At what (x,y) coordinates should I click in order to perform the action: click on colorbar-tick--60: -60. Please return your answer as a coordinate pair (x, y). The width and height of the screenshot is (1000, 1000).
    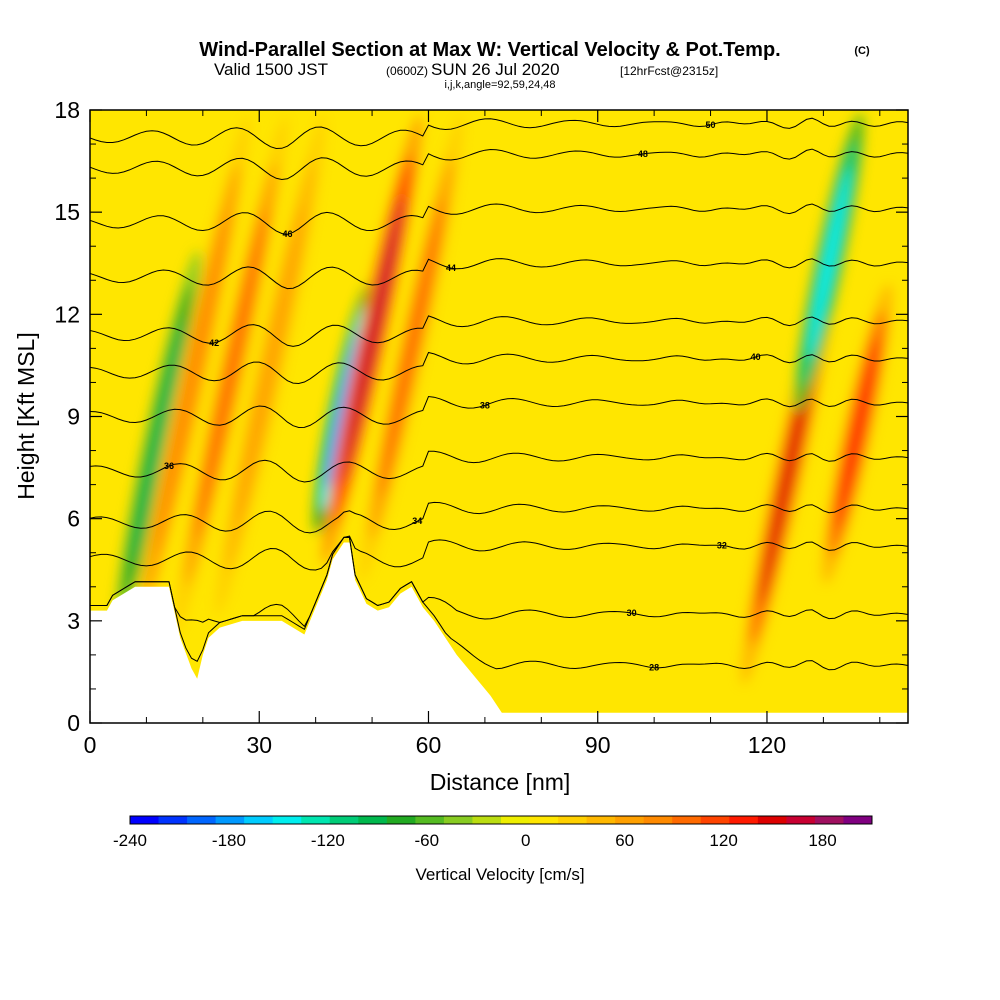
    Looking at the image, I should click on (427, 840).